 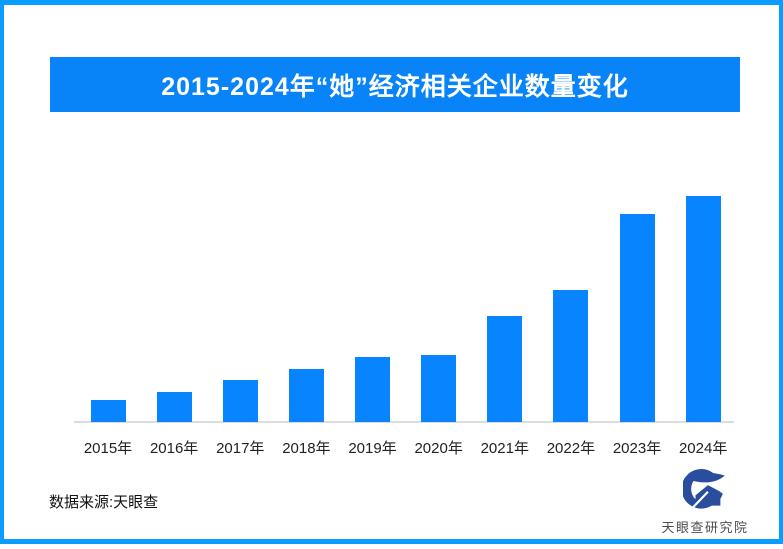 What do you see at coordinates (571, 356) in the screenshot?
I see `bar-2022年` at bounding box center [571, 356].